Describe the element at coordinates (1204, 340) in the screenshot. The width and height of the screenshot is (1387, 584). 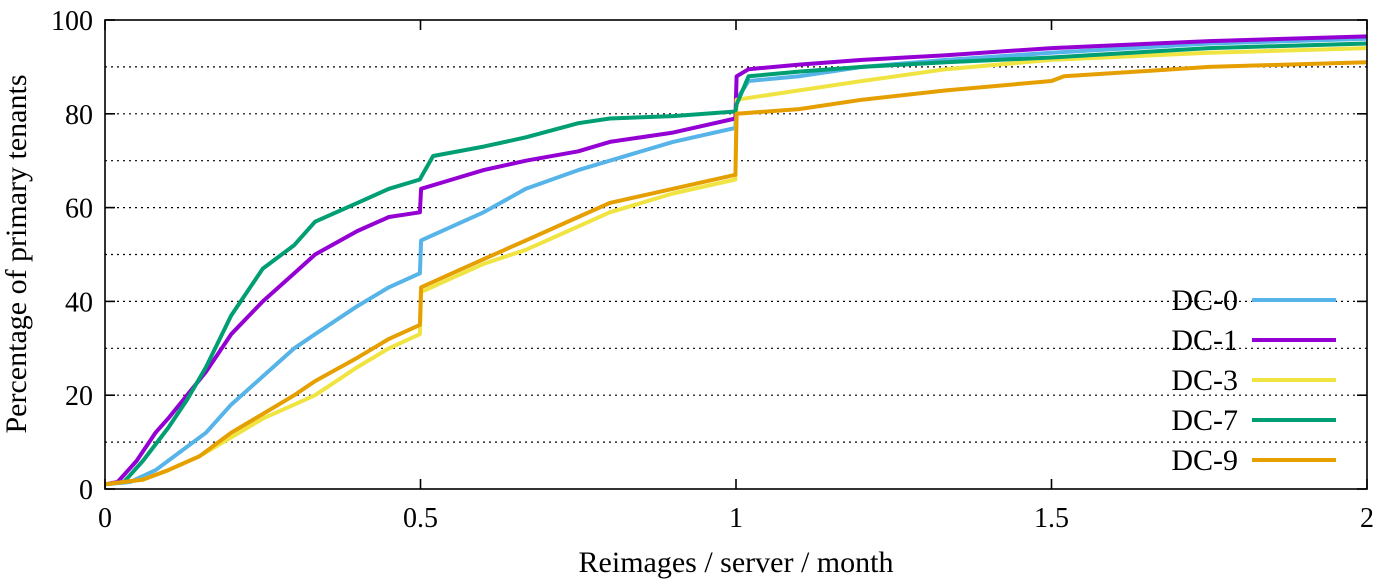
I see `legend-label-dc-1: DC-1` at that location.